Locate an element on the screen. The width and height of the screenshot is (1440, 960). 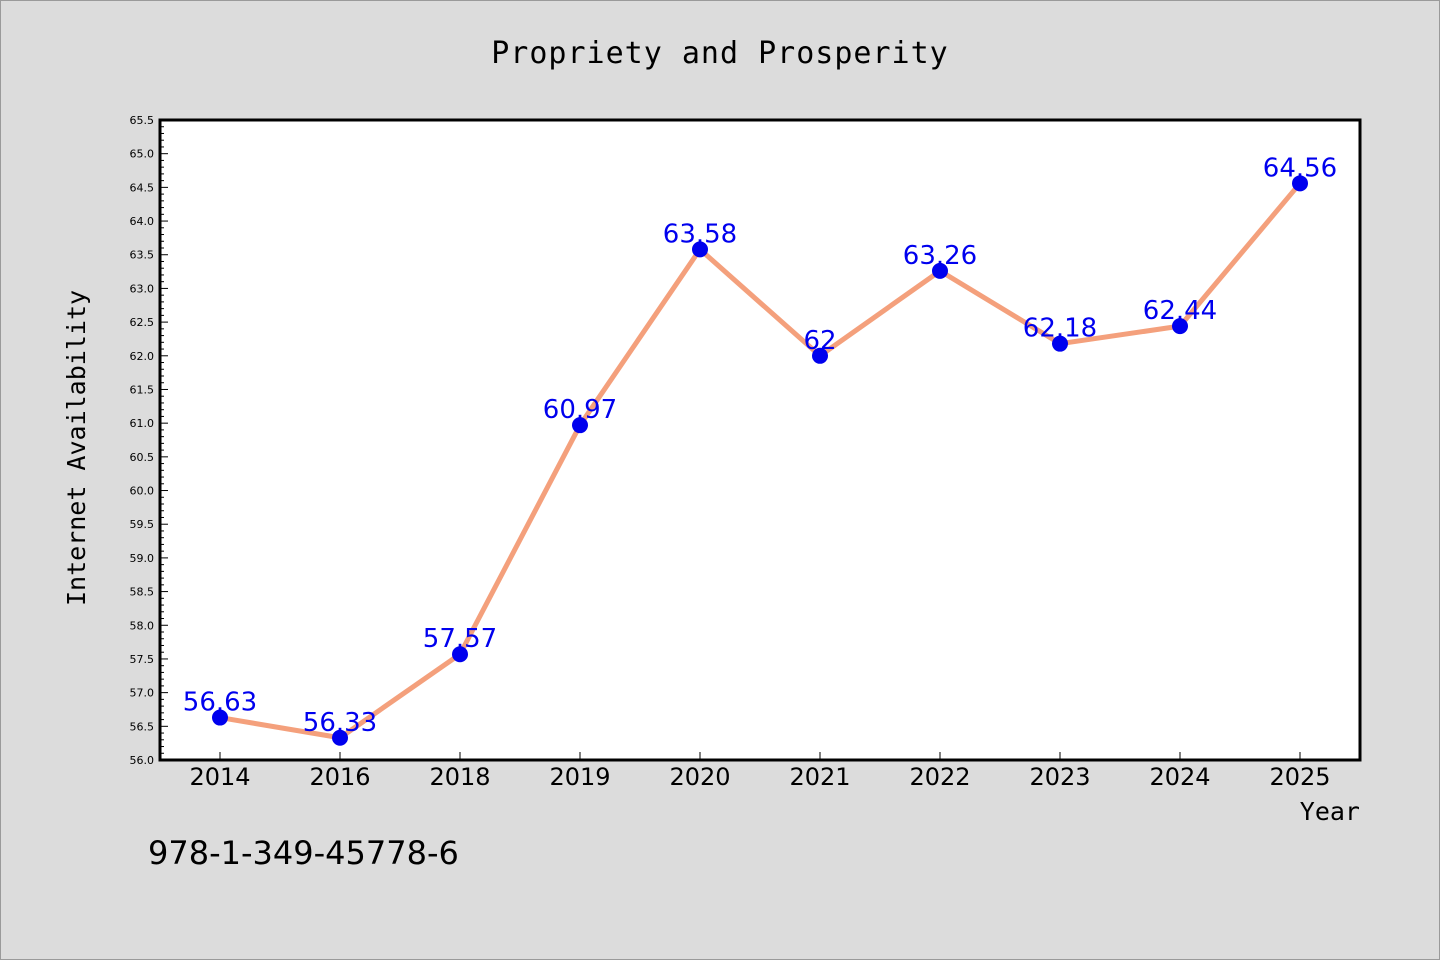
y-axis-label: Internet Availability is located at coordinates (76, 448).